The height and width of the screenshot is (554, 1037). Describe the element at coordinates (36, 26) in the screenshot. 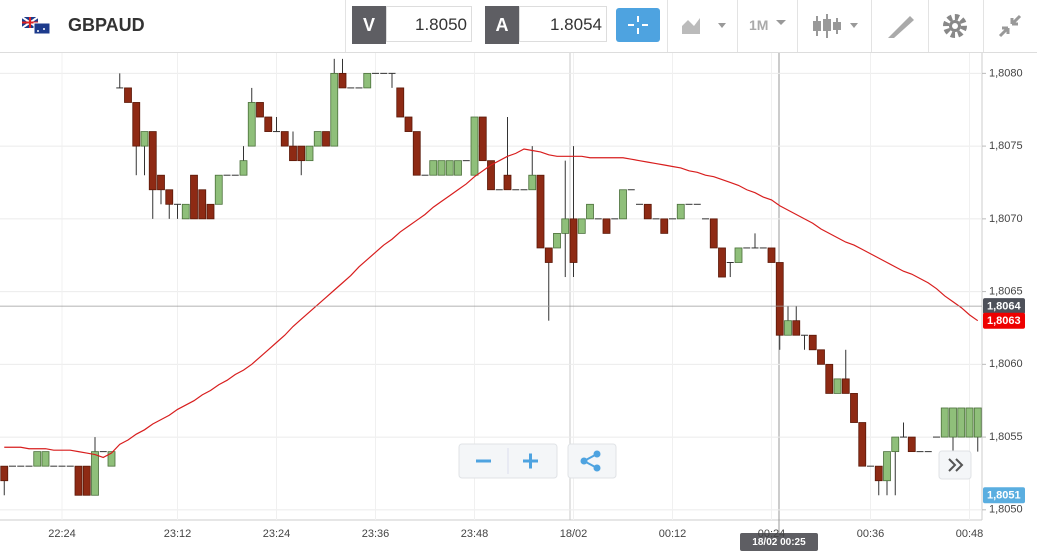

I see `flag-icon` at that location.